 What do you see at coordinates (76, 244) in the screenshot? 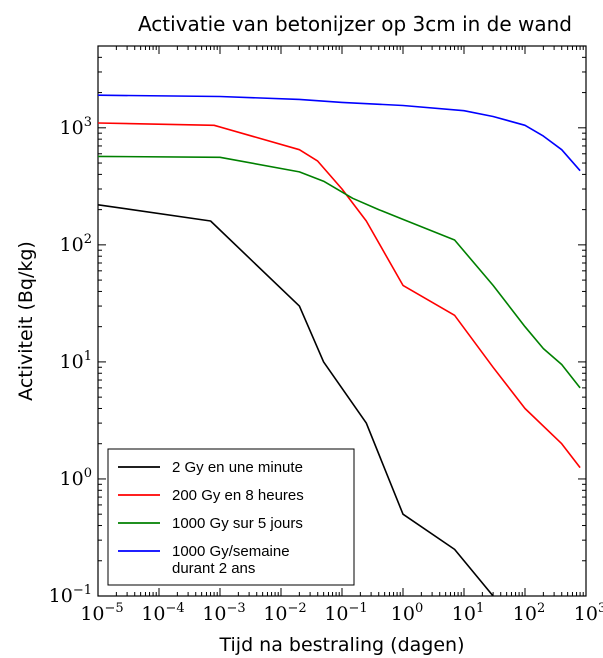
I see `y-tick-label: 10²` at bounding box center [76, 244].